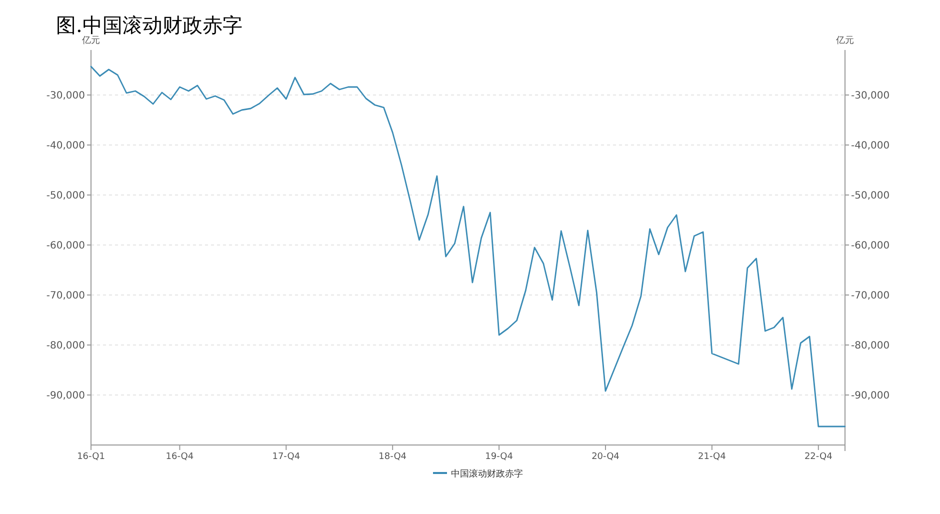  I want to click on y-tick-label: -50,000, so click(65, 196).